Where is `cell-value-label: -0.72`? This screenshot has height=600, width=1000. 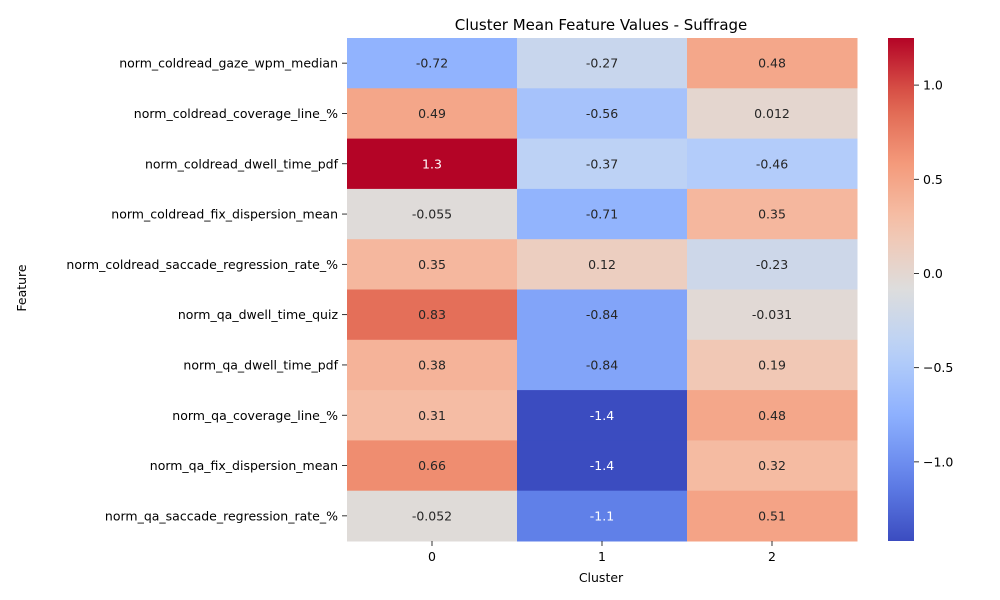
cell-value-label: -0.72 is located at coordinates (432, 63).